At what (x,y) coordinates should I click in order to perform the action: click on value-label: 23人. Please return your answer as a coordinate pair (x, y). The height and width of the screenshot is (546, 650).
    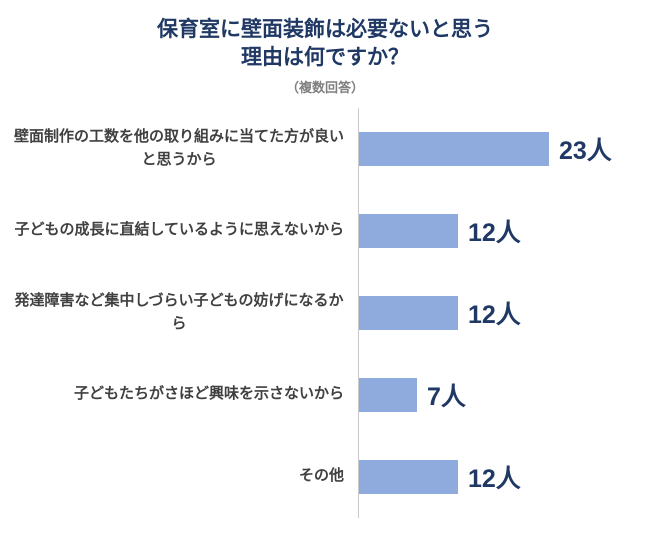
    Looking at the image, I should click on (585, 150).